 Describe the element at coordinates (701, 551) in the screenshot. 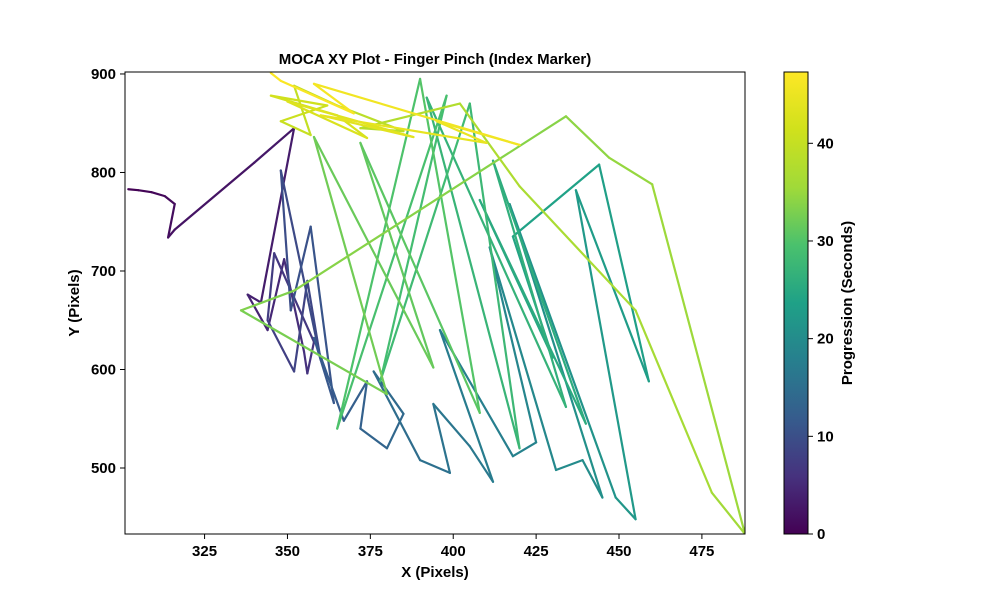

I see `x-tick-label: 475` at that location.